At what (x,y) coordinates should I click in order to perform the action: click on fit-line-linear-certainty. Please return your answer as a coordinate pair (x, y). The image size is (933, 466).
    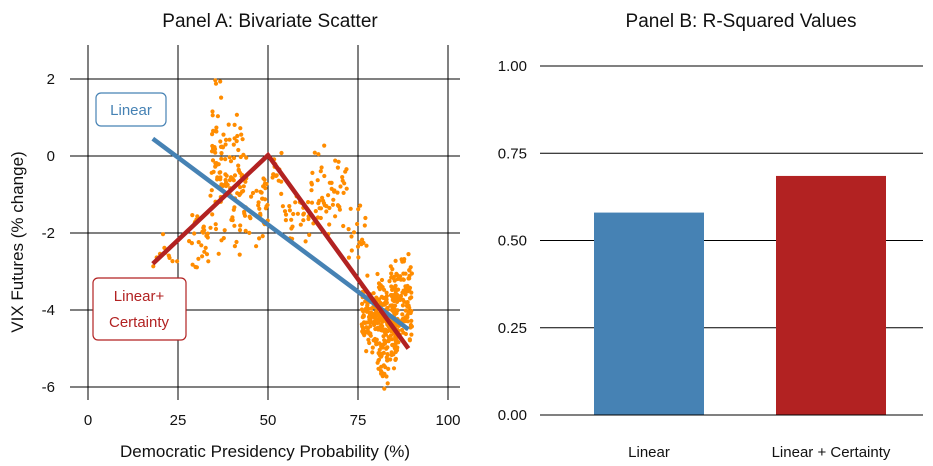
    Looking at the image, I should click on (281, 250).